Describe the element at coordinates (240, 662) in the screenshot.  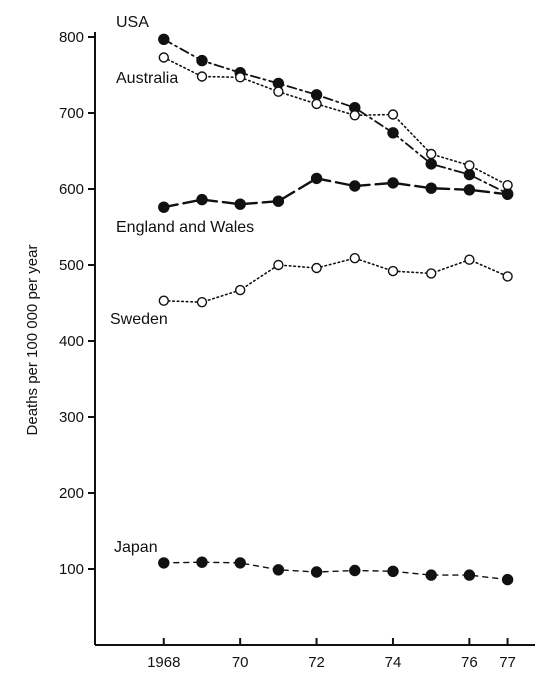
I see `x-tick-label: 70` at that location.